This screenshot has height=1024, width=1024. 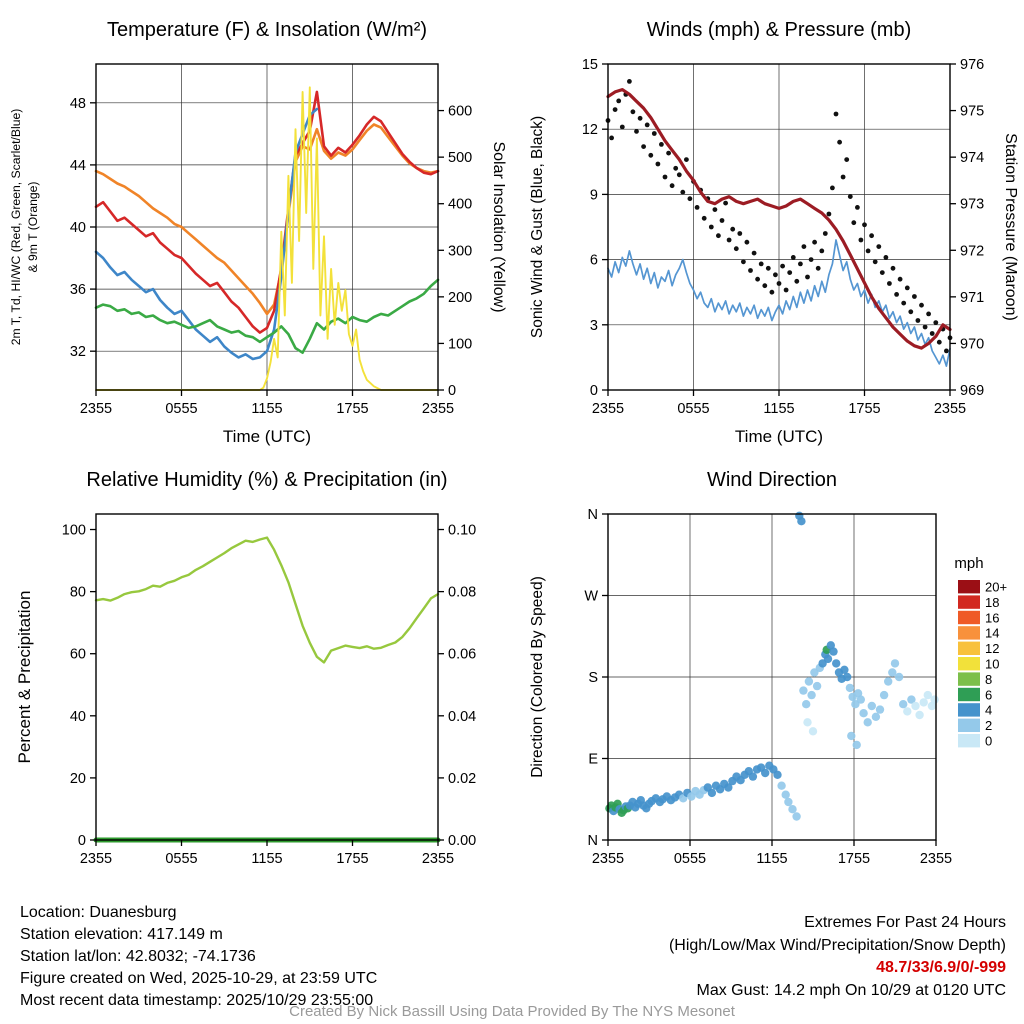 What do you see at coordinates (972, 205) in the screenshot?
I see `y-right-tick-label: 973` at bounding box center [972, 205].